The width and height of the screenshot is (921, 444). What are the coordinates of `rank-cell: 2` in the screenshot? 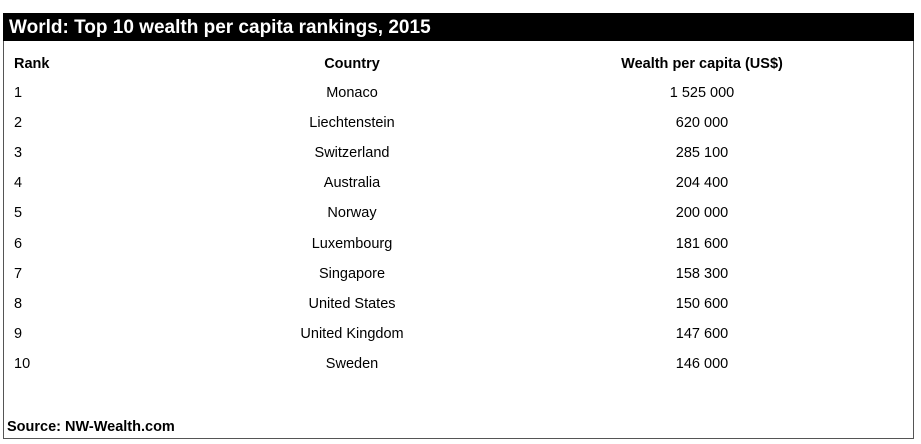 It's located at (18, 123).